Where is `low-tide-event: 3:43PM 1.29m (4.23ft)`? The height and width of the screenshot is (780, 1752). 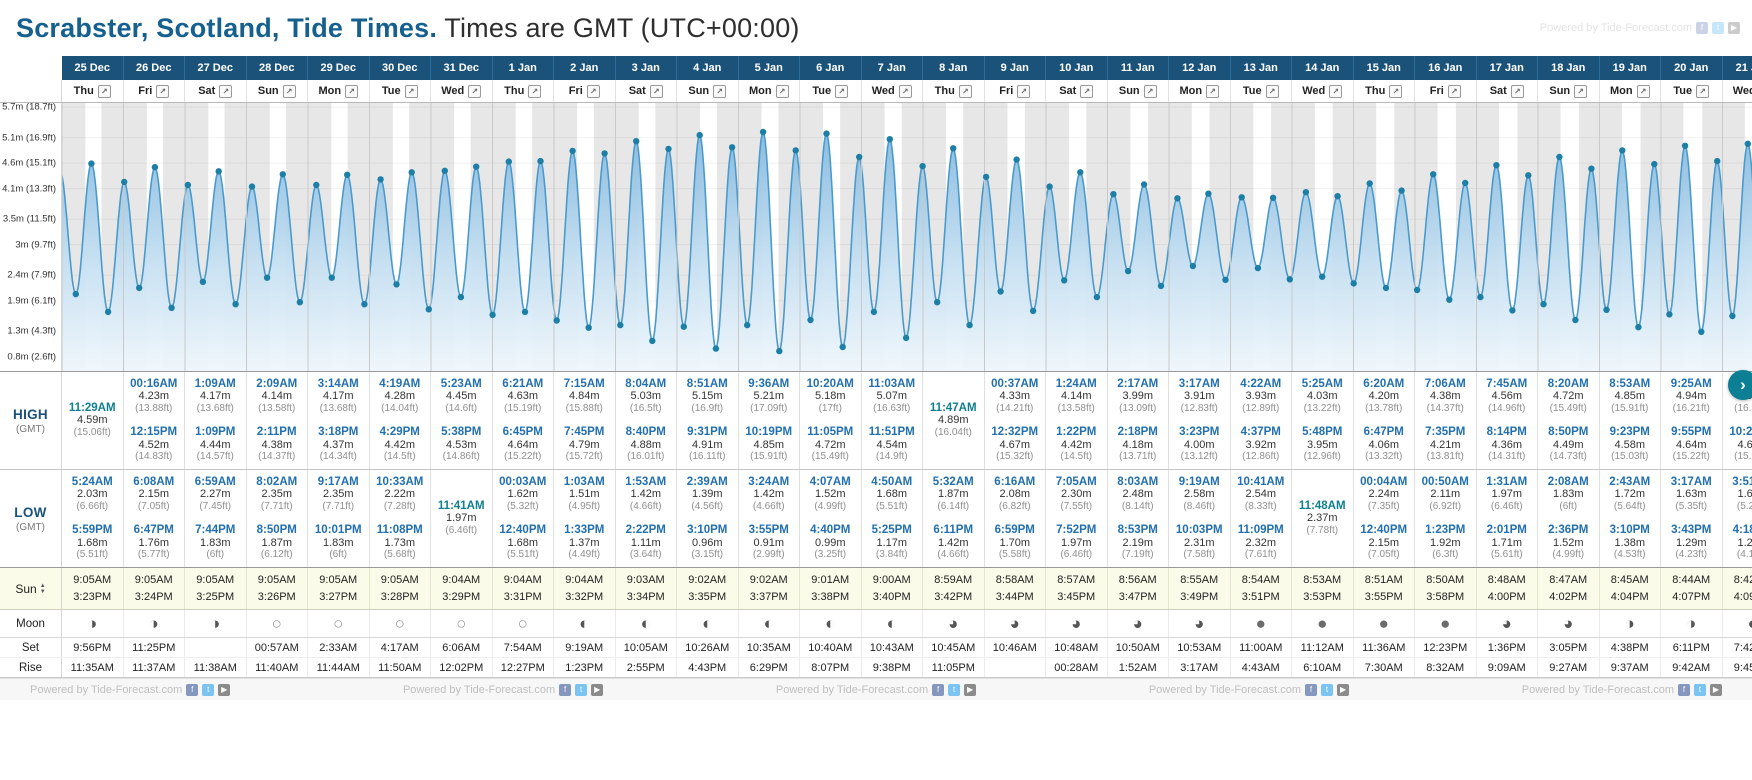
low-tide-event: 3:43PM 1.29m (4.23ft) is located at coordinates (1691, 543).